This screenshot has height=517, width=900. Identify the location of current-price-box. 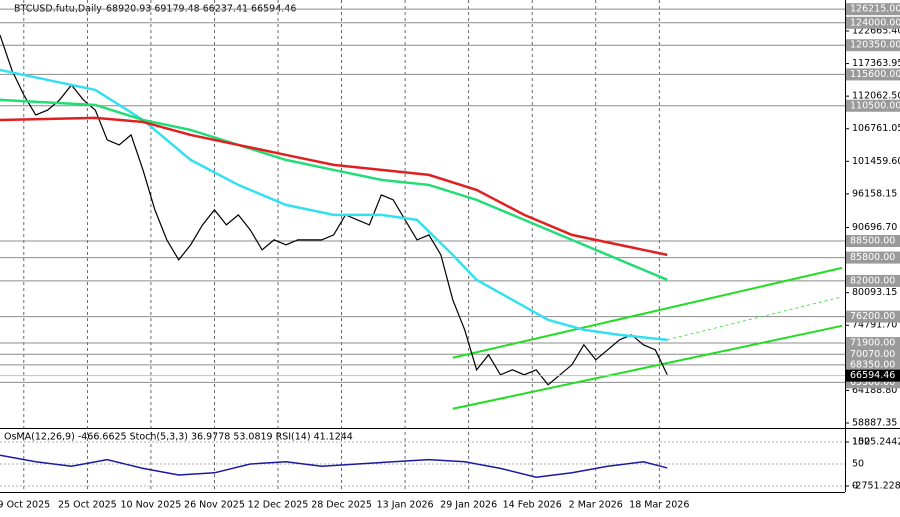
(873, 375).